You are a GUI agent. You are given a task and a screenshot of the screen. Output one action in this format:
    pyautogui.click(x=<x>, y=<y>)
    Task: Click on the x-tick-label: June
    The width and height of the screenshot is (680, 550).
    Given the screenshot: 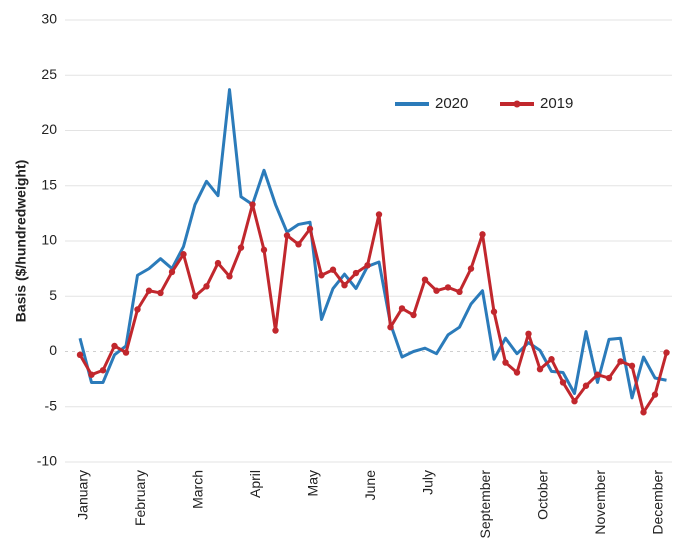 What is the action you would take?
    pyautogui.click(x=370, y=485)
    